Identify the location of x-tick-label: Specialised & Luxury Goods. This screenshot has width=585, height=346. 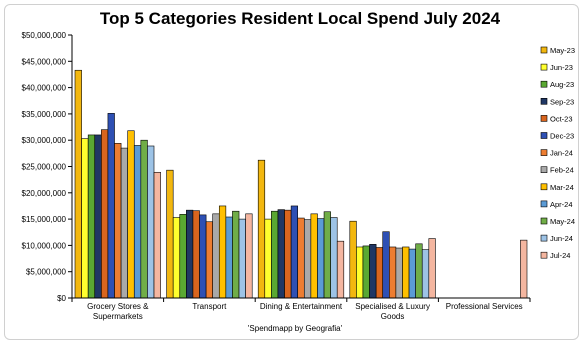
(392, 311).